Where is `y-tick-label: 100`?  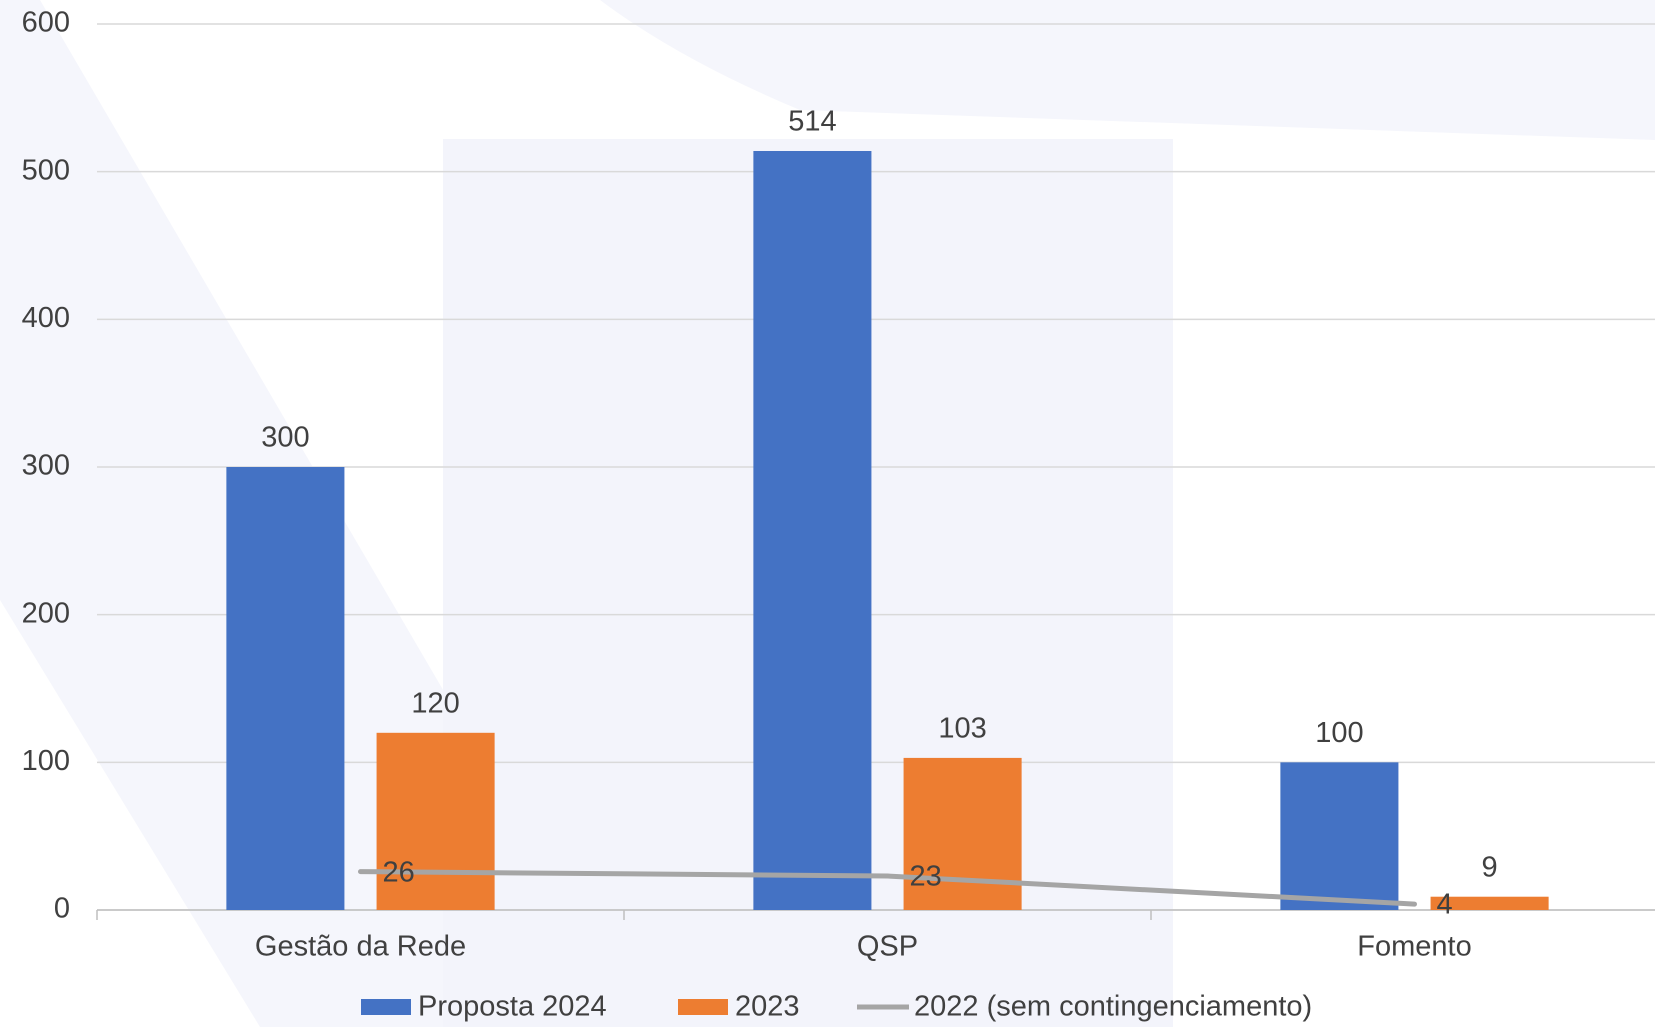 y-tick-label: 100 is located at coordinates (46, 761).